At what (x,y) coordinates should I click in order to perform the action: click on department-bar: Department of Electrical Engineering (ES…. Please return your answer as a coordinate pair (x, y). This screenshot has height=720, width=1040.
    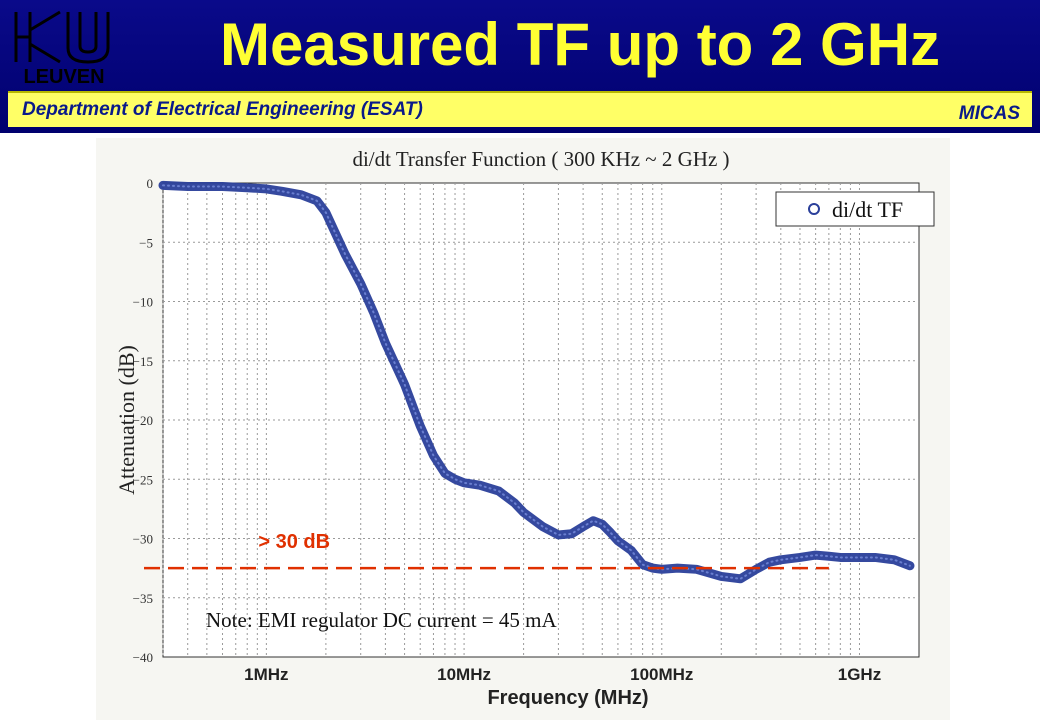
    Looking at the image, I should click on (520, 109).